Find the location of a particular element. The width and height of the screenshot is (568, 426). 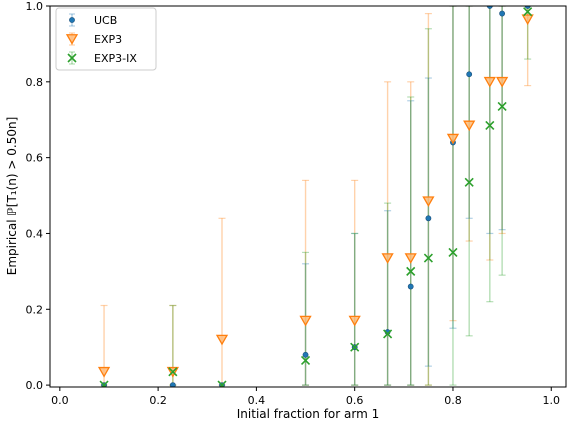

y-tick-label: 0.4 is located at coordinates (35, 233).